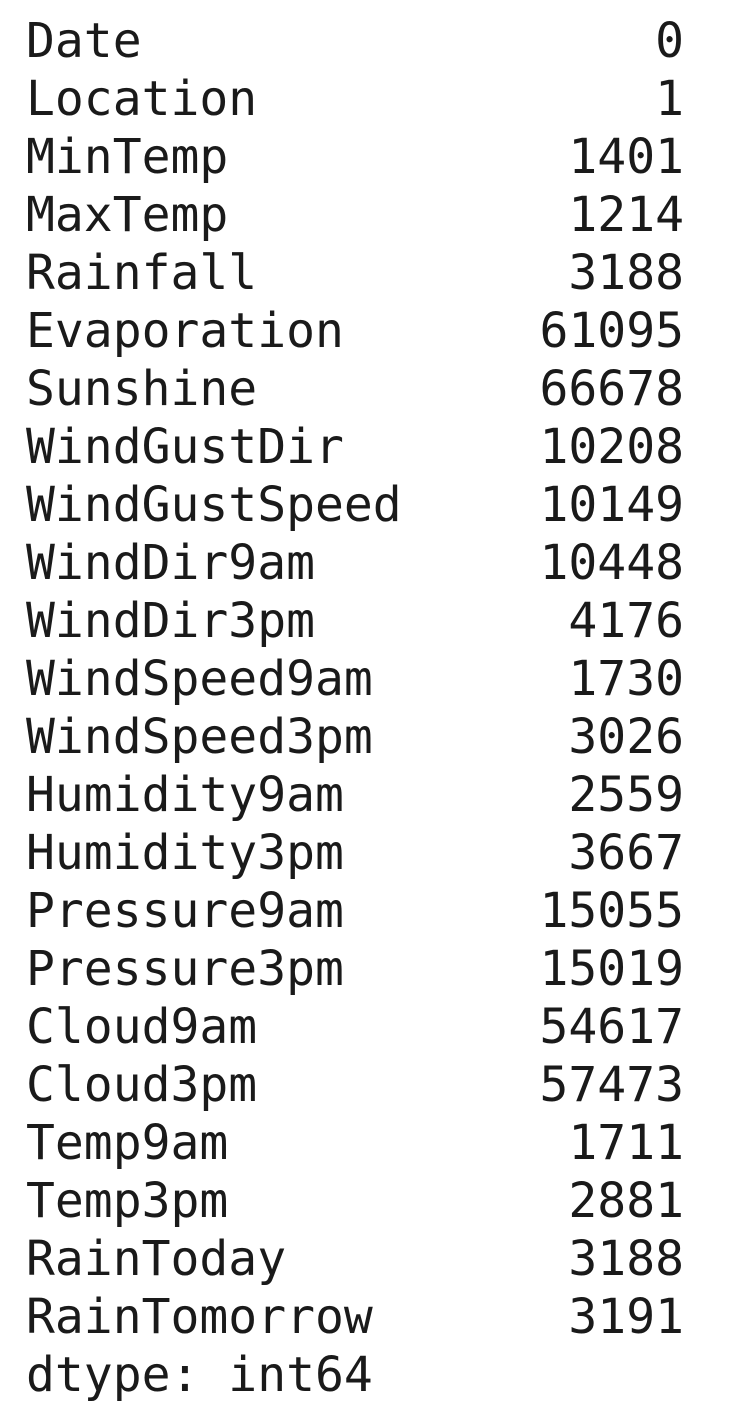 The image size is (738, 1422). What do you see at coordinates (355, 331) in the screenshot?
I see `series-row-evaporation: Evaporation 61095` at bounding box center [355, 331].